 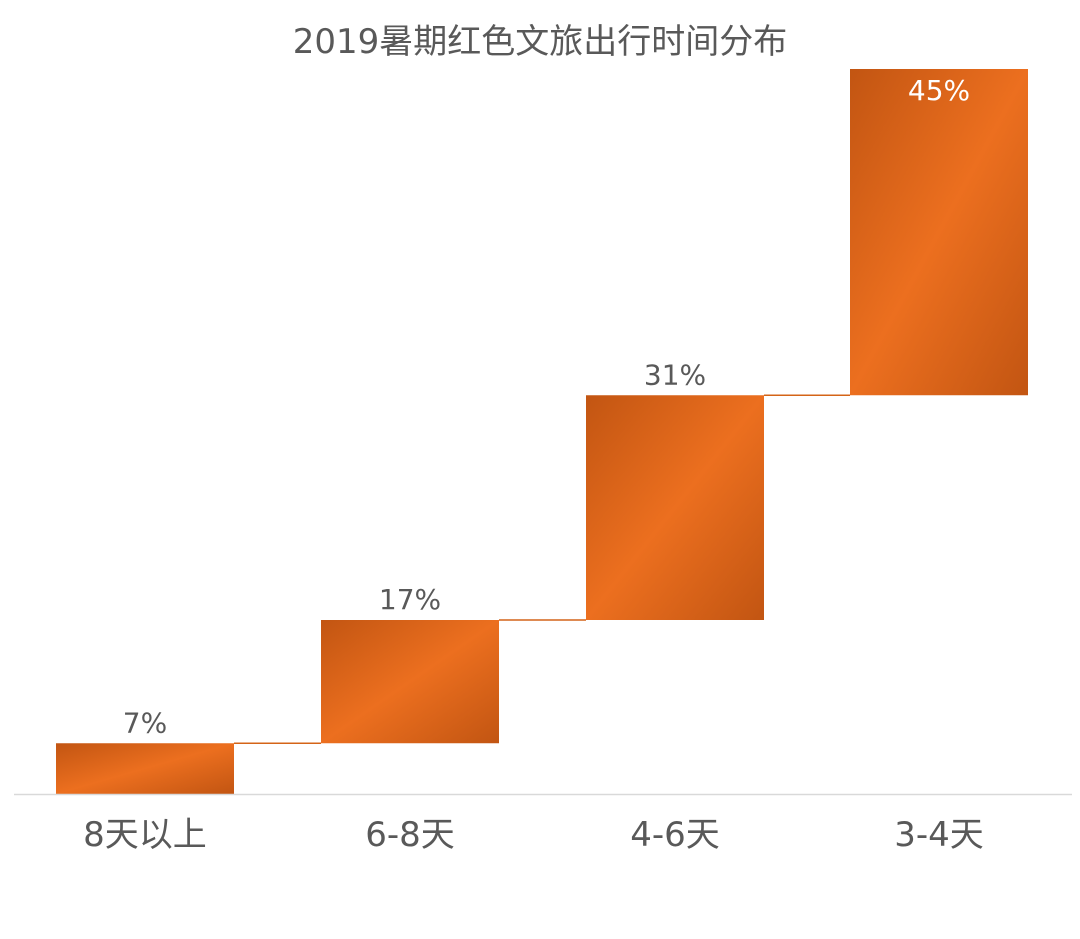 I want to click on chart-title: 2019暑期红色文旅出行时间分布, so click(x=540, y=42).